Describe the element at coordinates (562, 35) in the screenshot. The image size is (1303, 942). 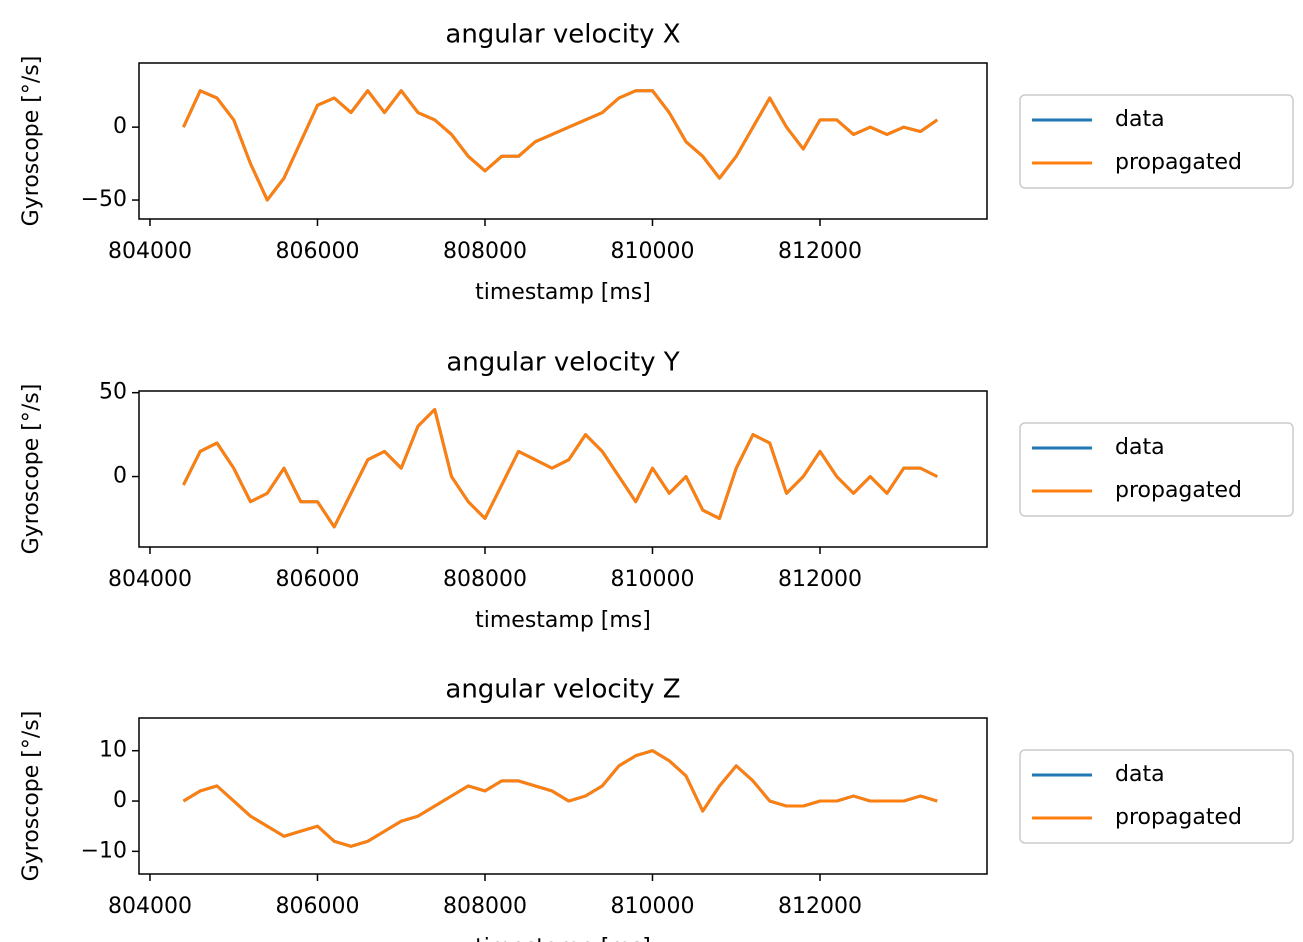
I see `chart-title: angular velocity X` at that location.